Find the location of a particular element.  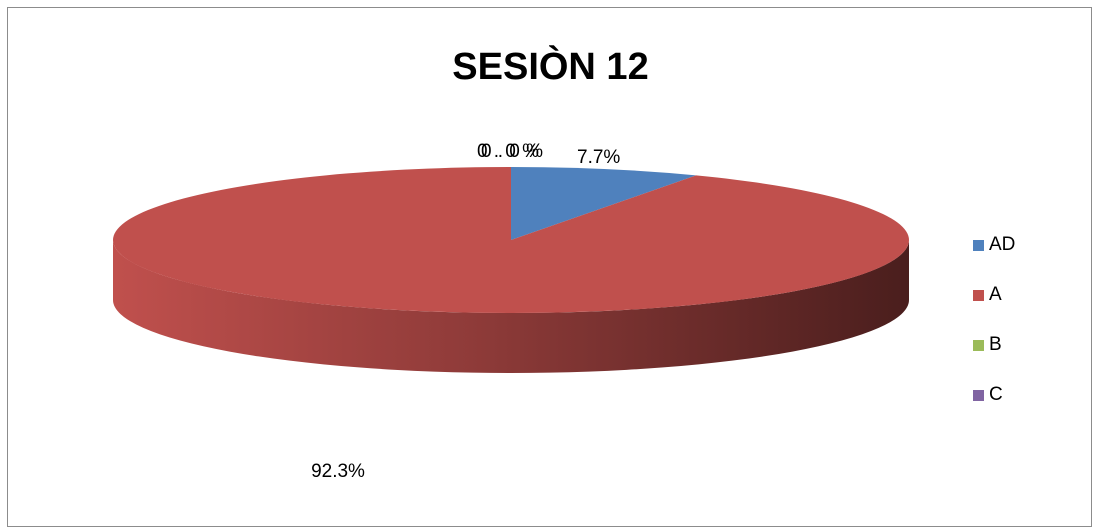

legend-swatch-ad is located at coordinates (978, 245).